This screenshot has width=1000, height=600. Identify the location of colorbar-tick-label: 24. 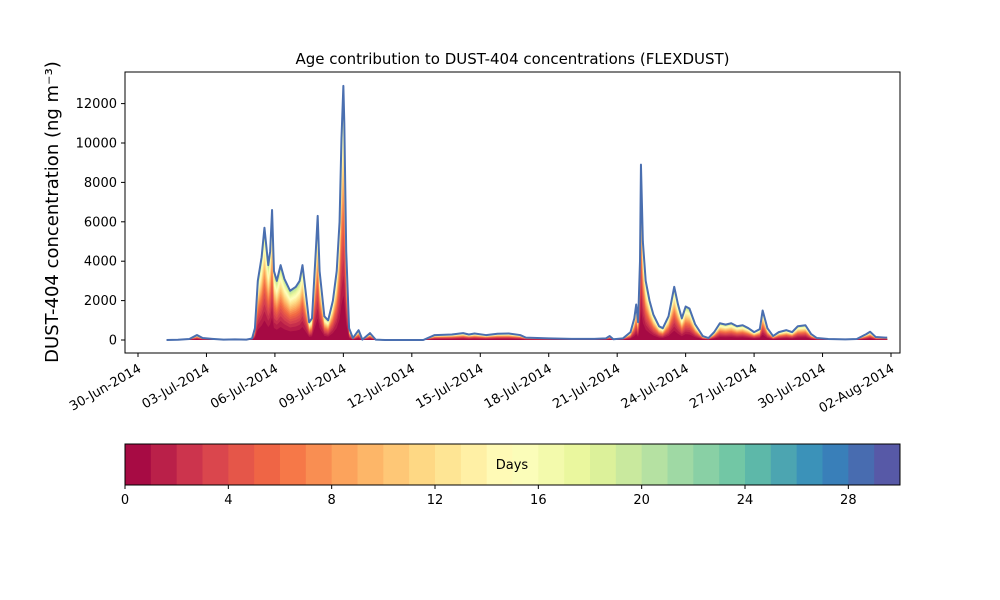
(745, 500).